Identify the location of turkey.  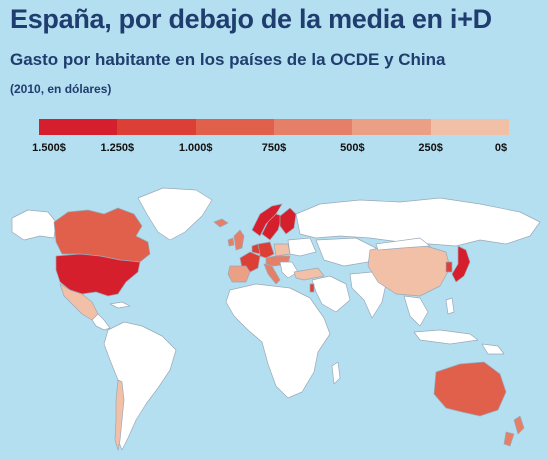
(309, 274).